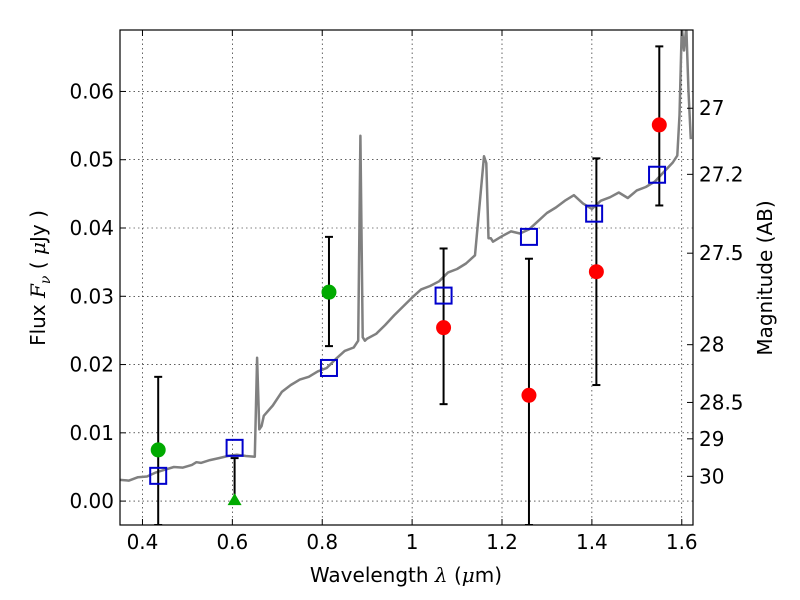 This screenshot has height=600, width=800. I want to click on y2-axis-label: Magnitude (AB), so click(765, 277).